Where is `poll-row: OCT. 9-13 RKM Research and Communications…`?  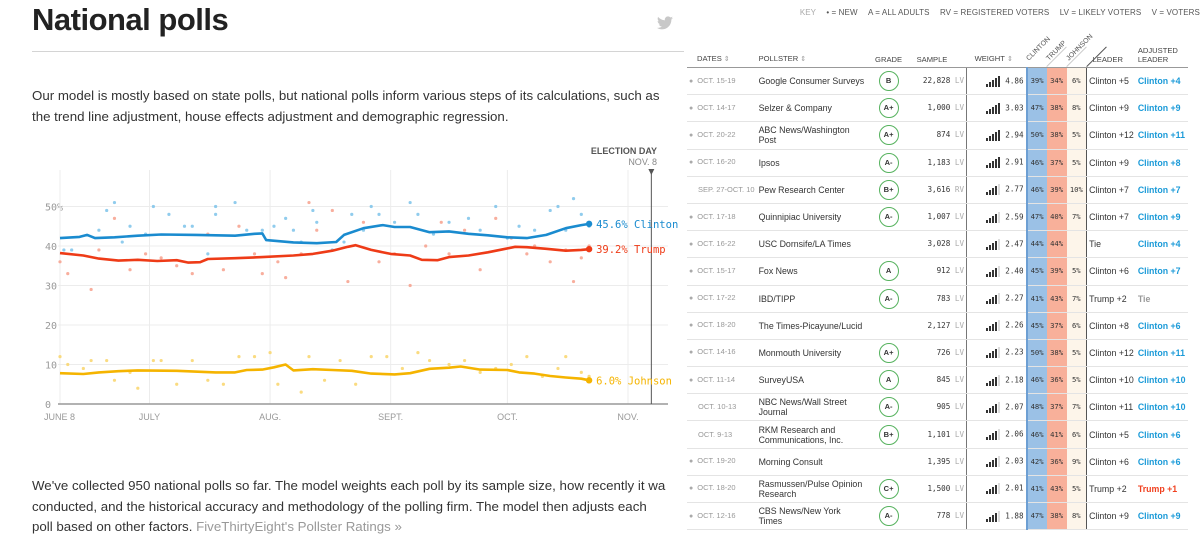 poll-row: OCT. 9-13 RKM Research and Communications… is located at coordinates (937, 434).